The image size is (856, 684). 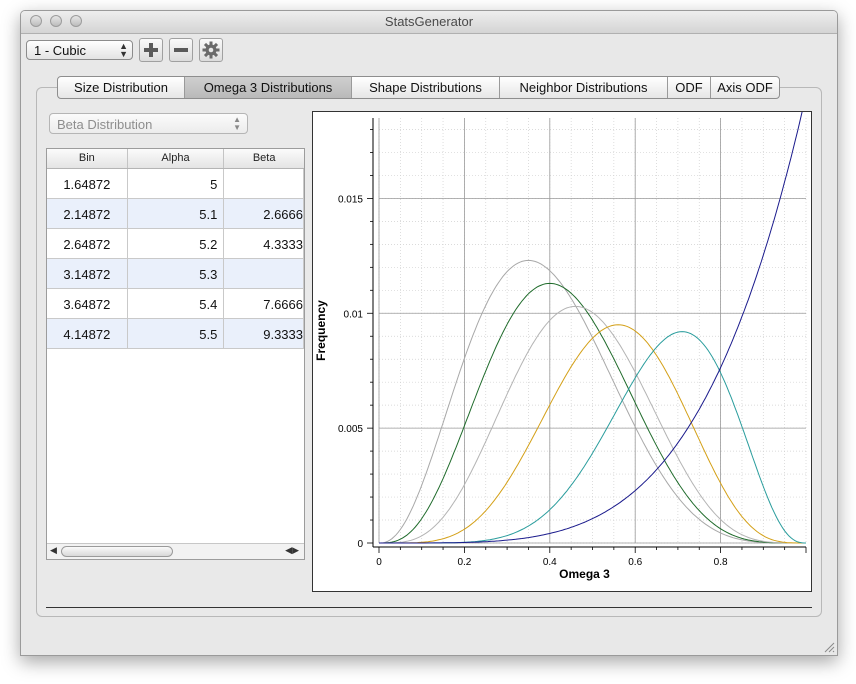 I want to click on table-row: 2.64872 5.2 4.3333, so click(x=175, y=244).